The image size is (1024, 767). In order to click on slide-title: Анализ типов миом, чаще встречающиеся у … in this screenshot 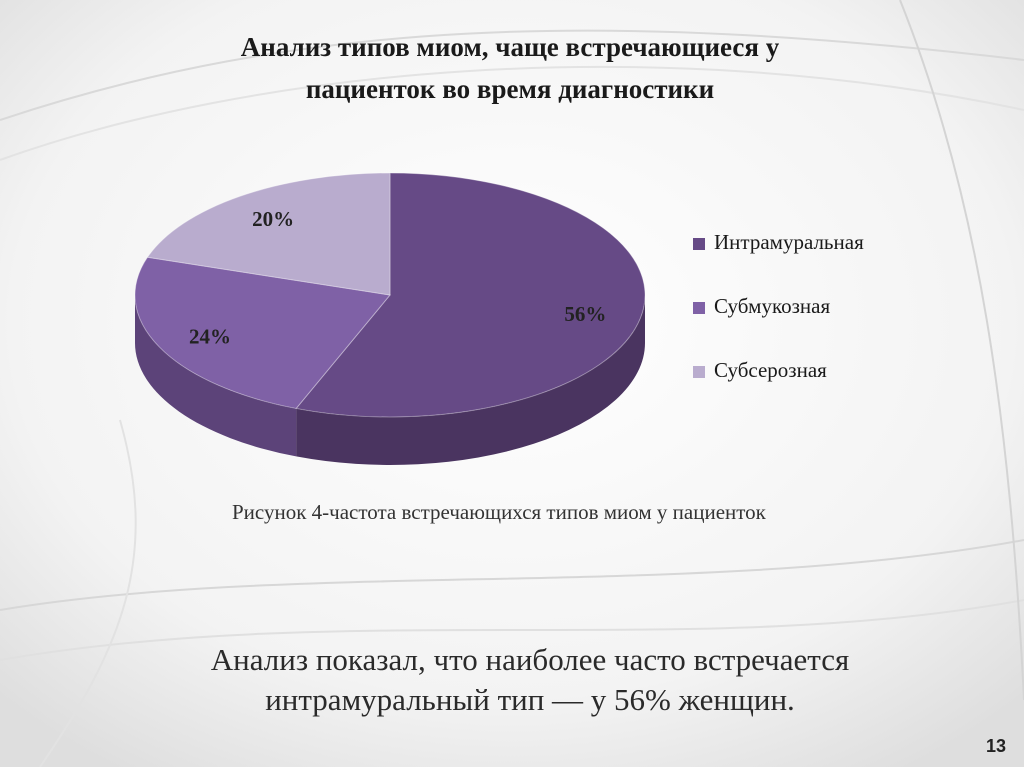, I will do `click(510, 68)`.